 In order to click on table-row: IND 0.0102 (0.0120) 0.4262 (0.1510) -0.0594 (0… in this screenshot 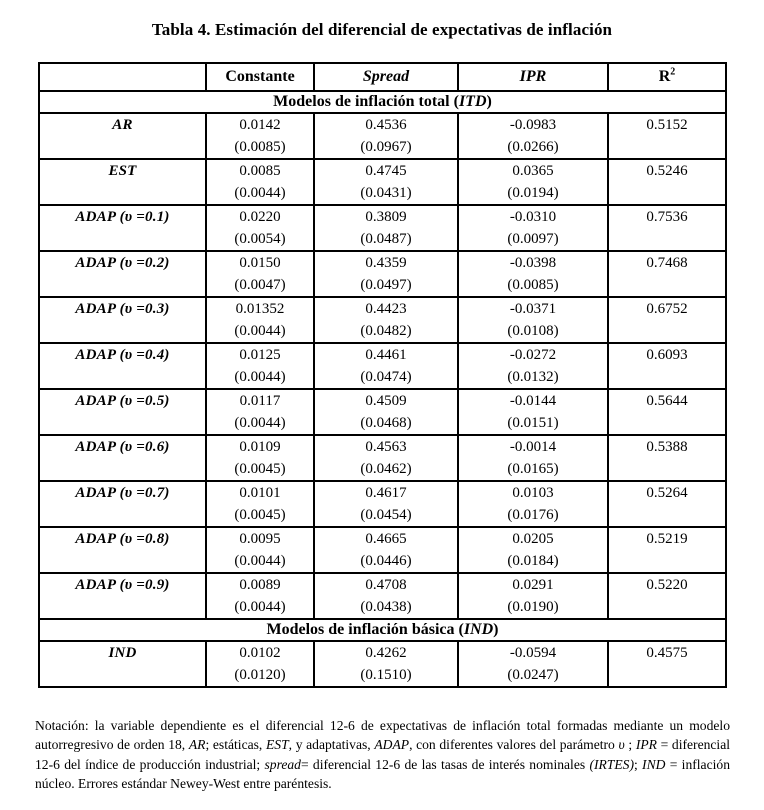, I will do `click(382, 664)`.